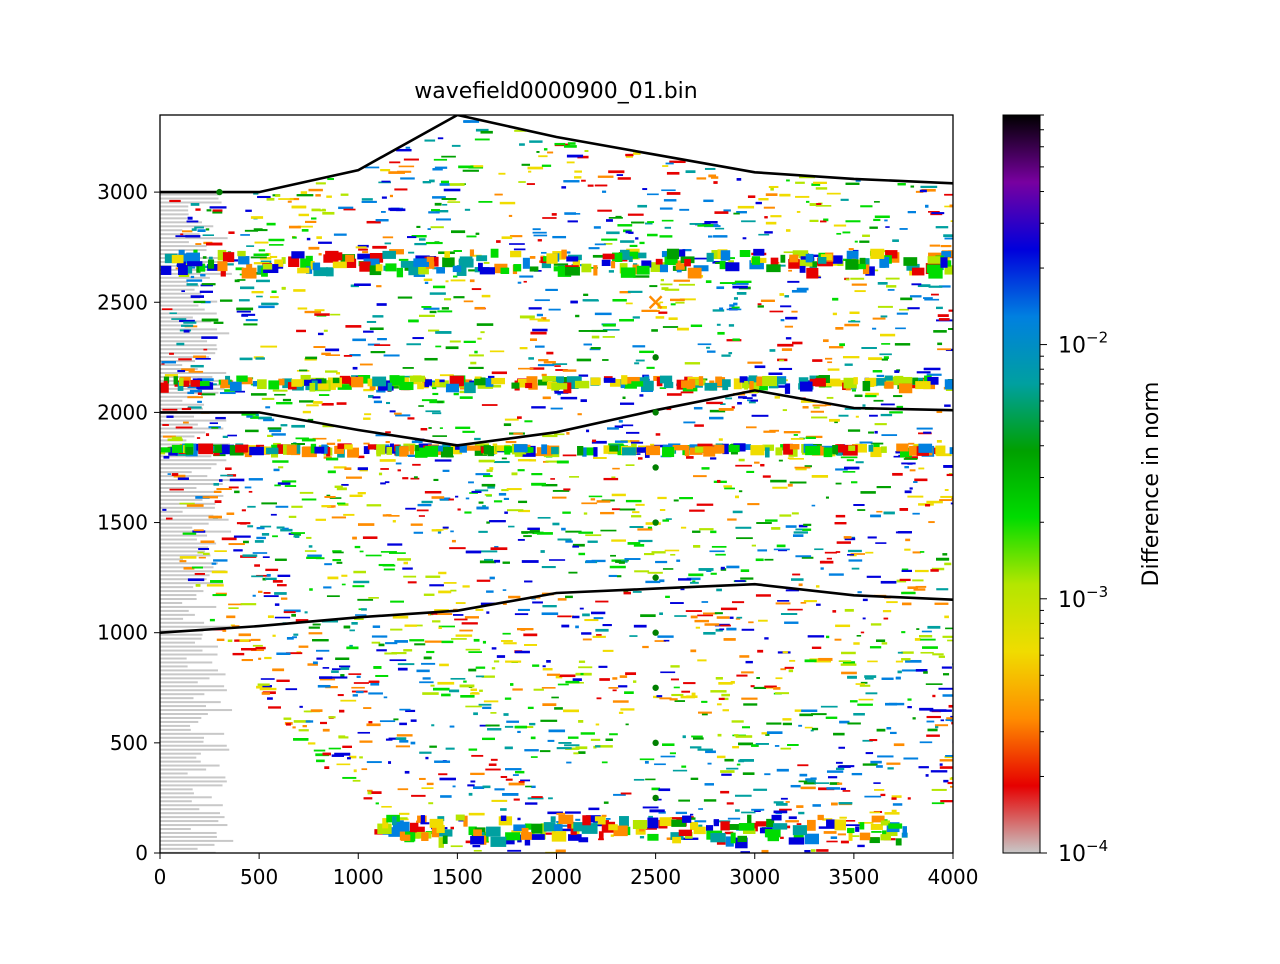 The image size is (1280, 964). Describe the element at coordinates (953, 877) in the screenshot. I see `x-tick-label: 4000` at that location.